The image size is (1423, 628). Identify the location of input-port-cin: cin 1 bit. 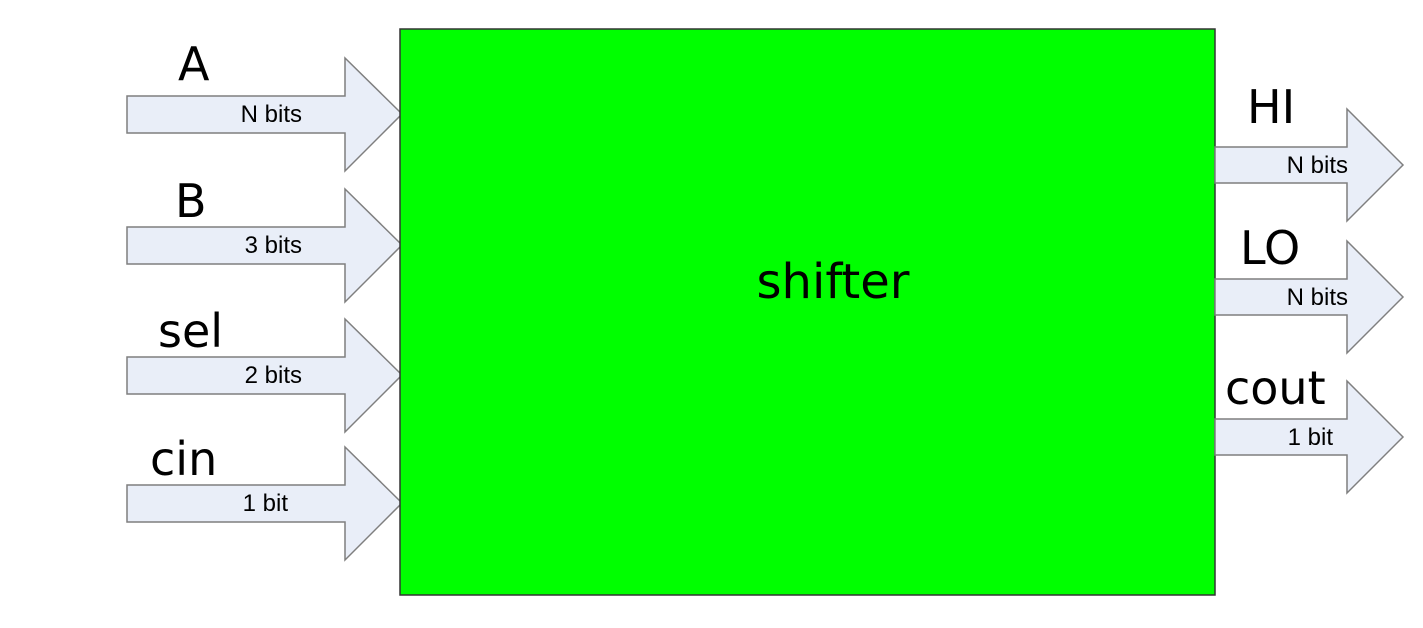
(265, 497).